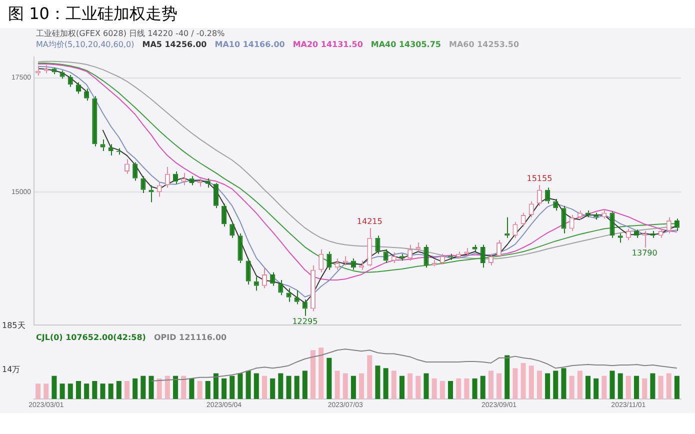  Describe the element at coordinates (484, 44) in the screenshot. I see `text: MA60 14253.50` at that location.